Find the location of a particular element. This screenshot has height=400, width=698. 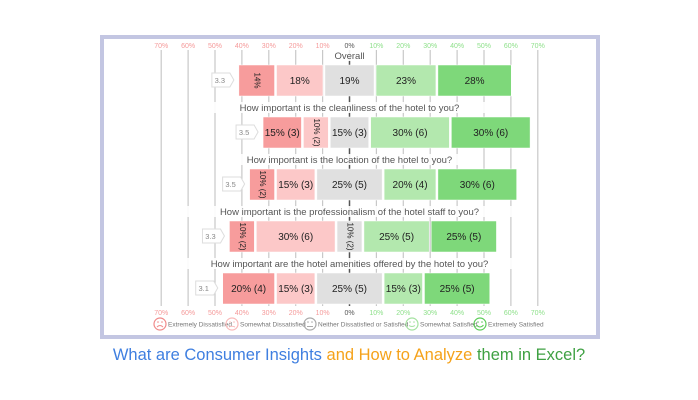

data-label: 14% is located at coordinates (257, 80).